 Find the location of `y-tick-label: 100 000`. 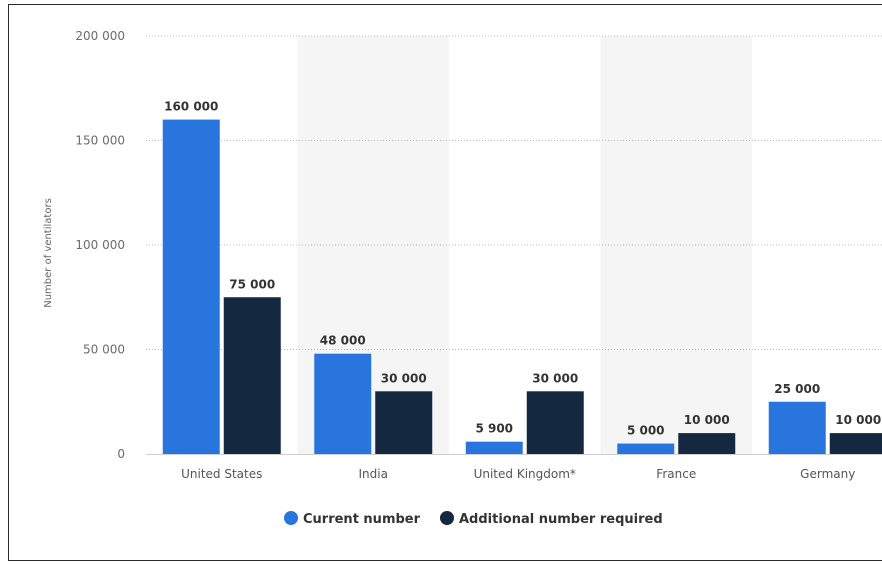

y-tick-label: 100 000 is located at coordinates (100, 245).